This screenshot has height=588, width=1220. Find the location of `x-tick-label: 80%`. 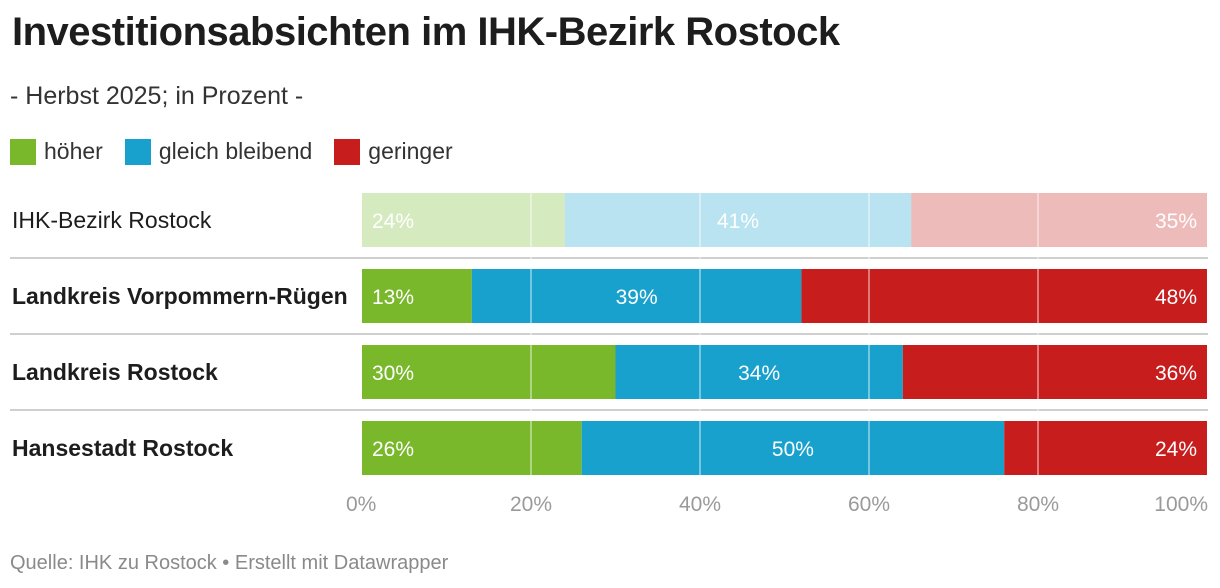

x-tick-label: 80% is located at coordinates (1038, 504).